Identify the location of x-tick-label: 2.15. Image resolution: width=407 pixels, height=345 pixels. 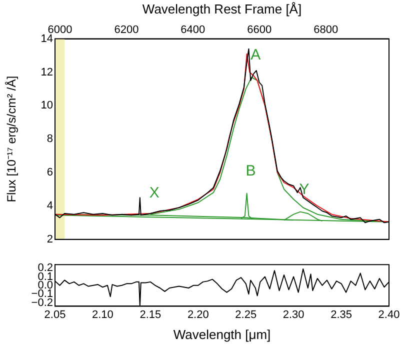
(151, 314).